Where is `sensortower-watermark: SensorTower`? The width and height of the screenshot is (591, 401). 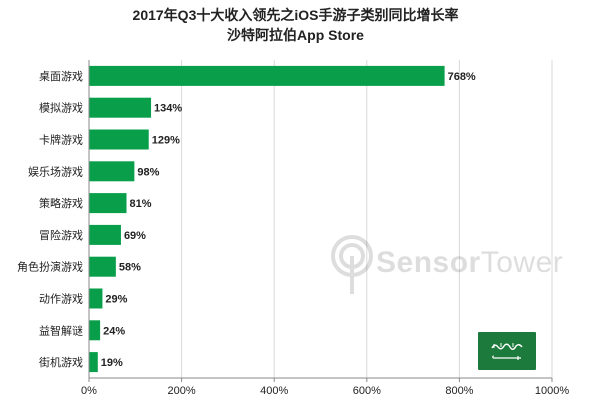
sensortower-watermark: SensorTower is located at coordinates (446, 269).